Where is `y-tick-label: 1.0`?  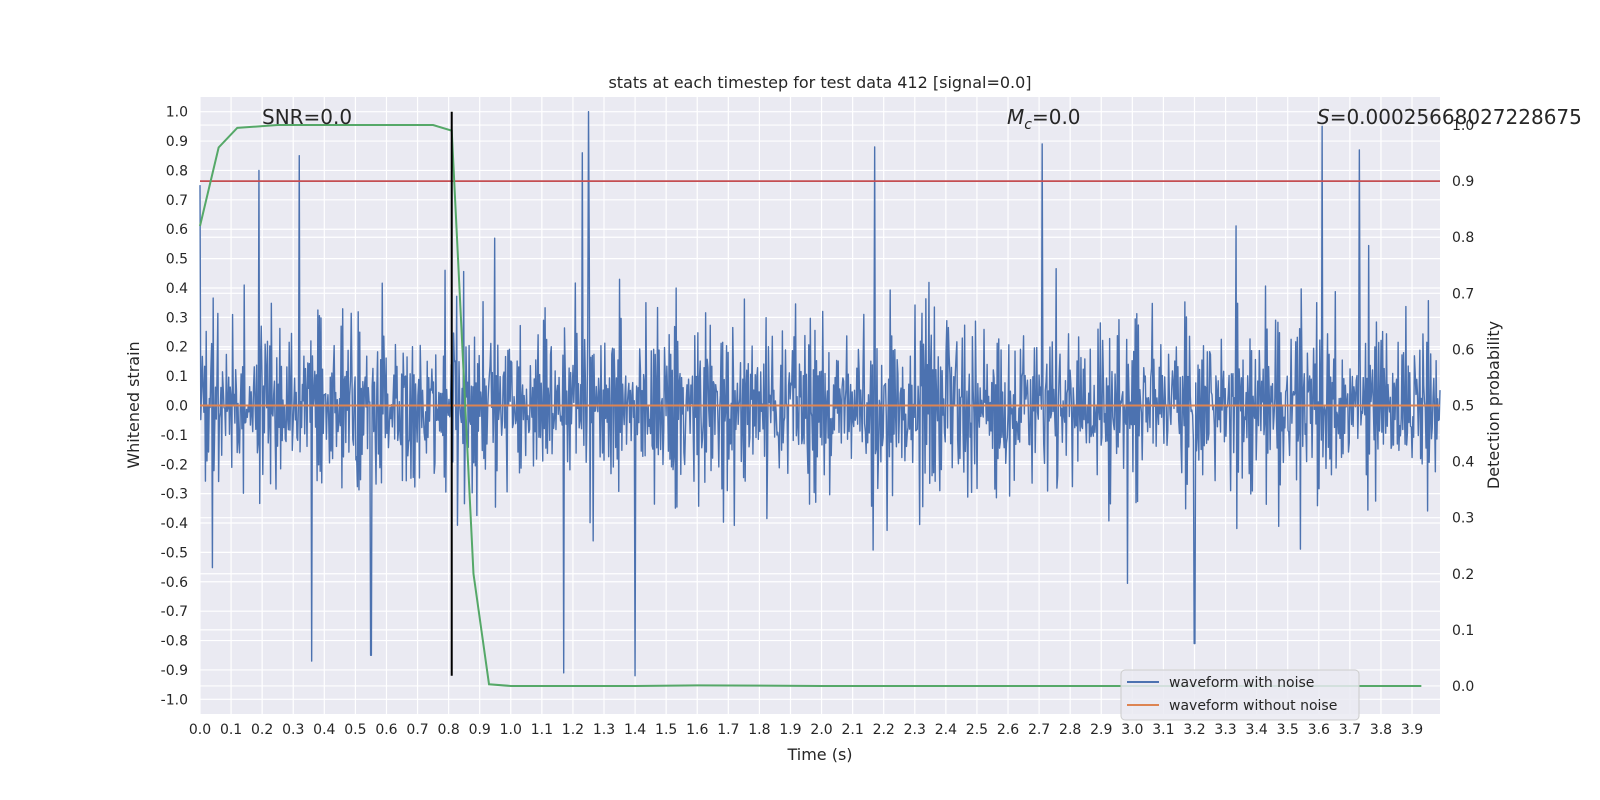
y-tick-label: 1.0 is located at coordinates (177, 113).